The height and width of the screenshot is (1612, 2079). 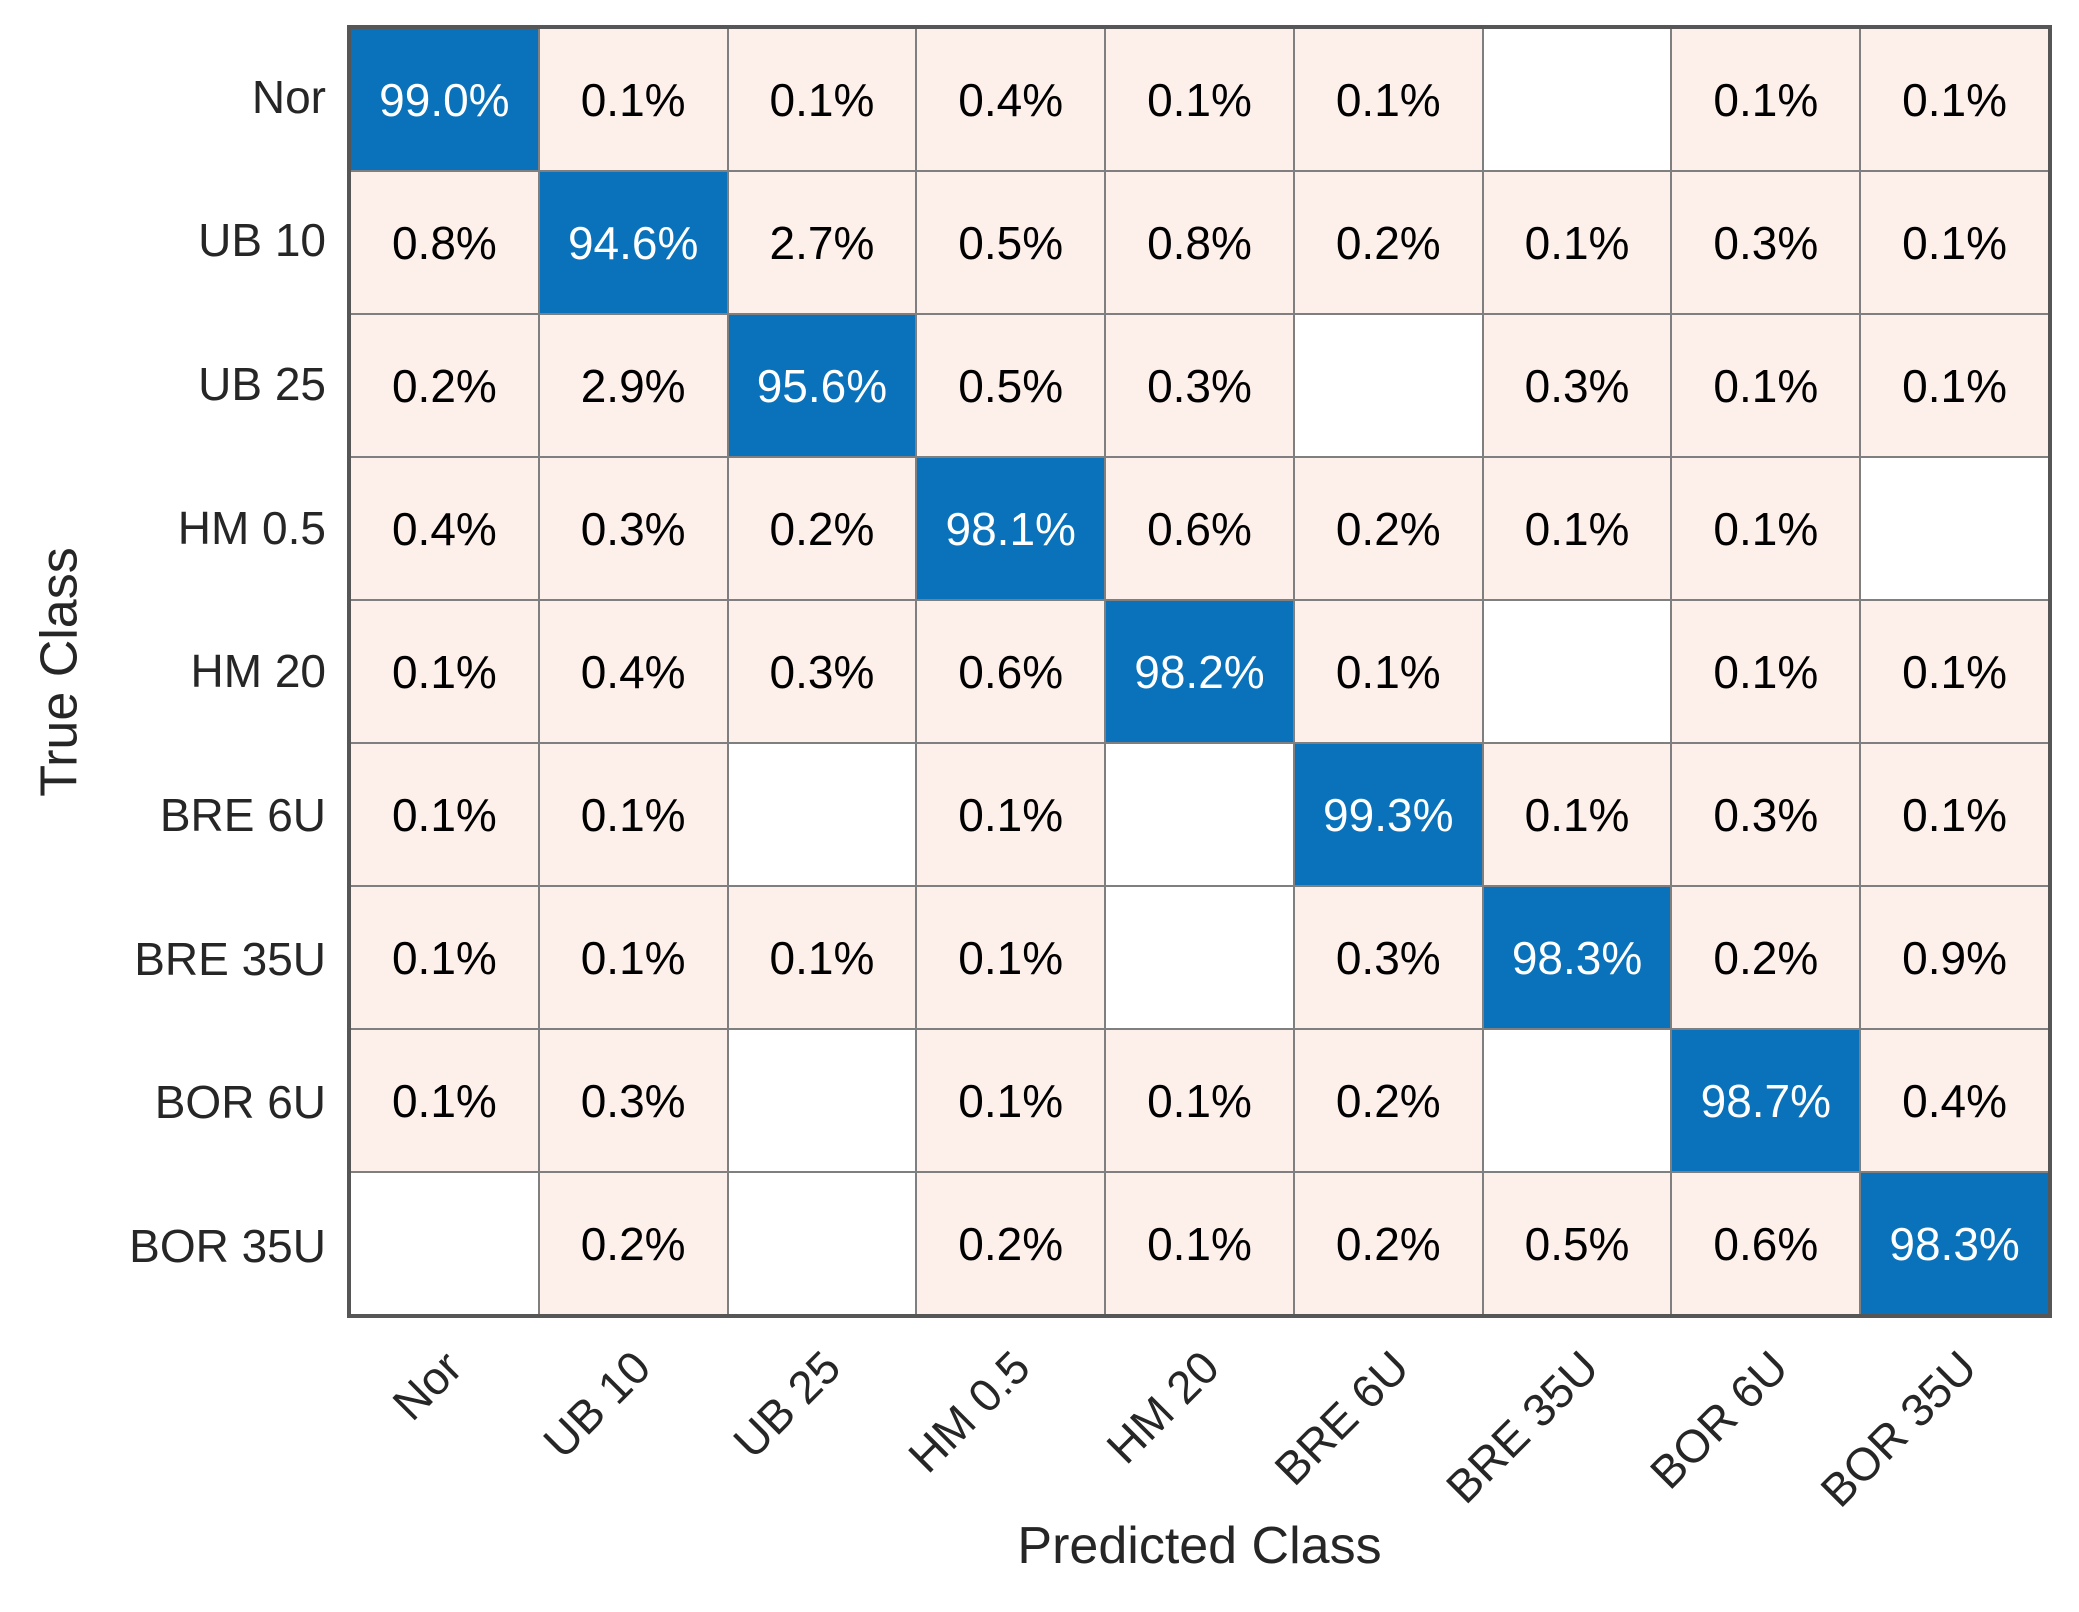 I want to click on matrix-cell: 95.6%, so click(x=822, y=385).